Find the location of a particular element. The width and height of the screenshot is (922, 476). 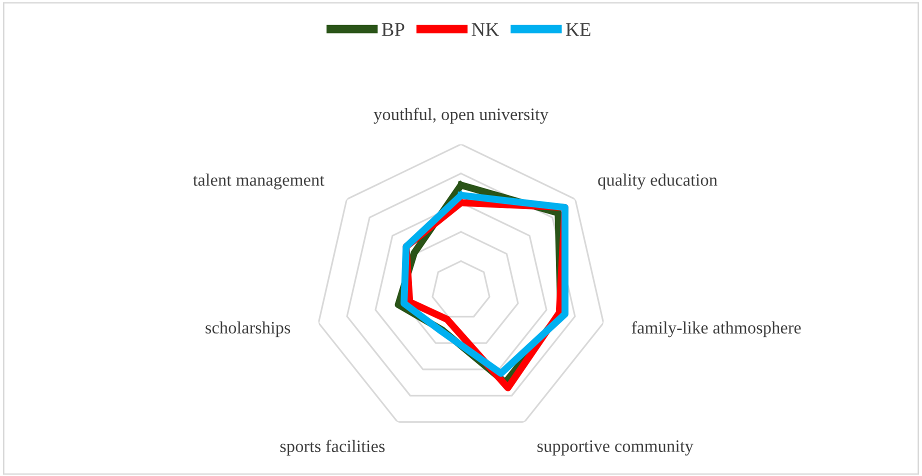

spoke-label: youthful, open university is located at coordinates (461, 116).